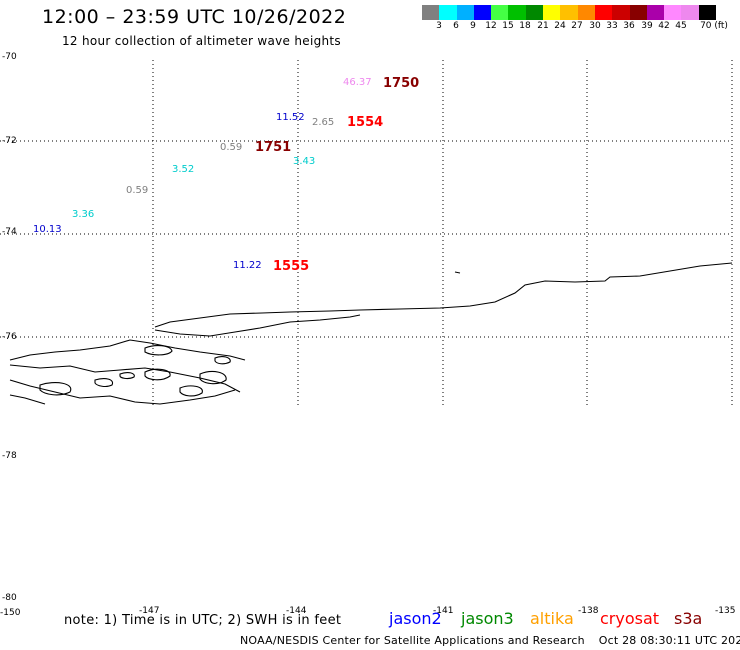 The height and width of the screenshot is (650, 740). What do you see at coordinates (365, 122) in the screenshot?
I see `observation-time-label: 1554` at bounding box center [365, 122].